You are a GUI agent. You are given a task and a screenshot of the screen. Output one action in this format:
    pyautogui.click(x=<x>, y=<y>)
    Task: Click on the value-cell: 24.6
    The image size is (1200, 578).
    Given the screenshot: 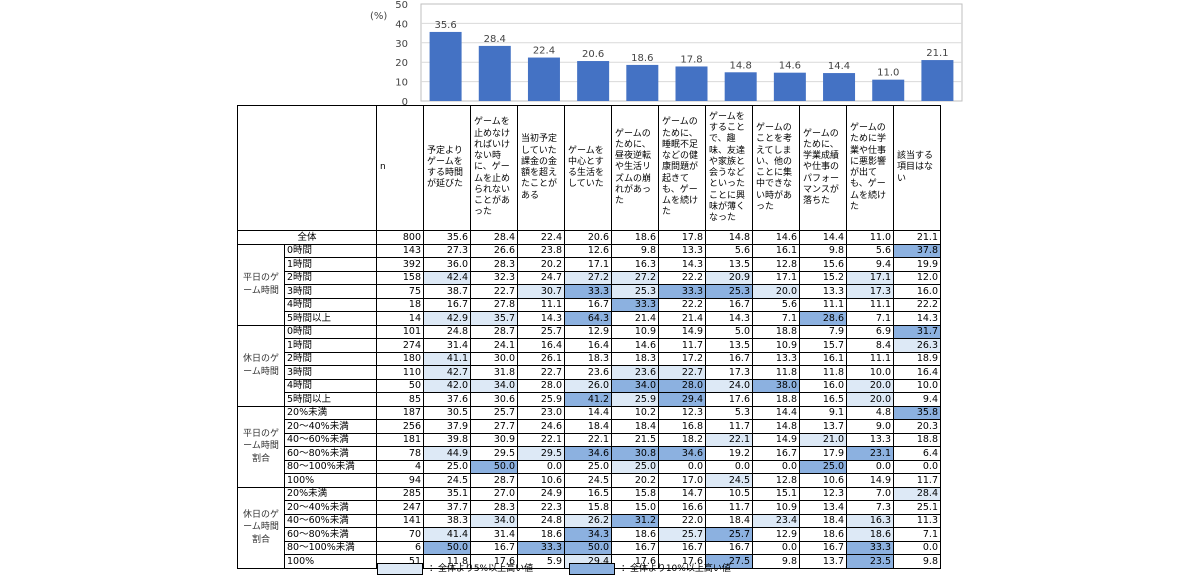 What is the action you would take?
    pyautogui.click(x=541, y=426)
    